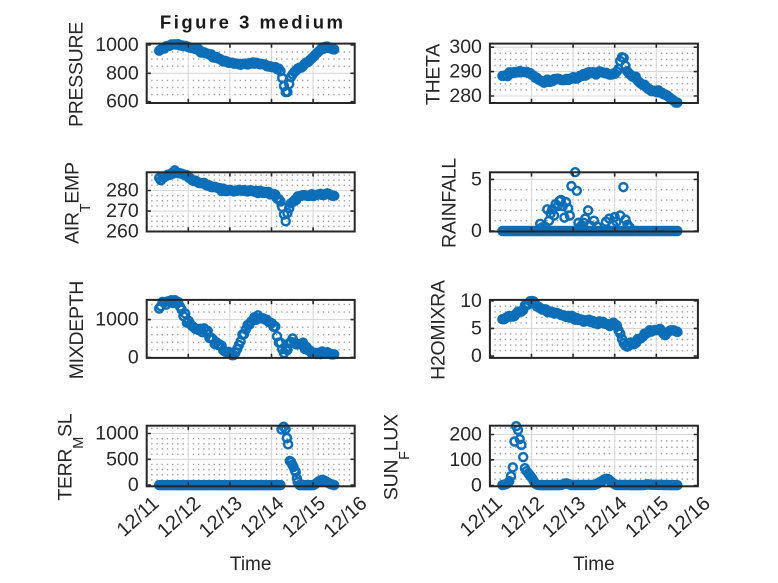 The width and height of the screenshot is (778, 583). What do you see at coordinates (122, 232) in the screenshot?
I see `svg-text: 260` at bounding box center [122, 232].